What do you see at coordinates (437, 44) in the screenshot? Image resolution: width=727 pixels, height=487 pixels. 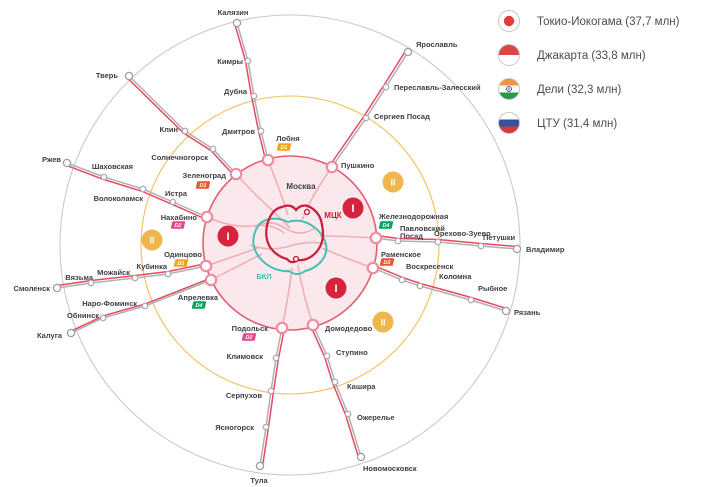 I see `city-label: Ярославль` at bounding box center [437, 44].